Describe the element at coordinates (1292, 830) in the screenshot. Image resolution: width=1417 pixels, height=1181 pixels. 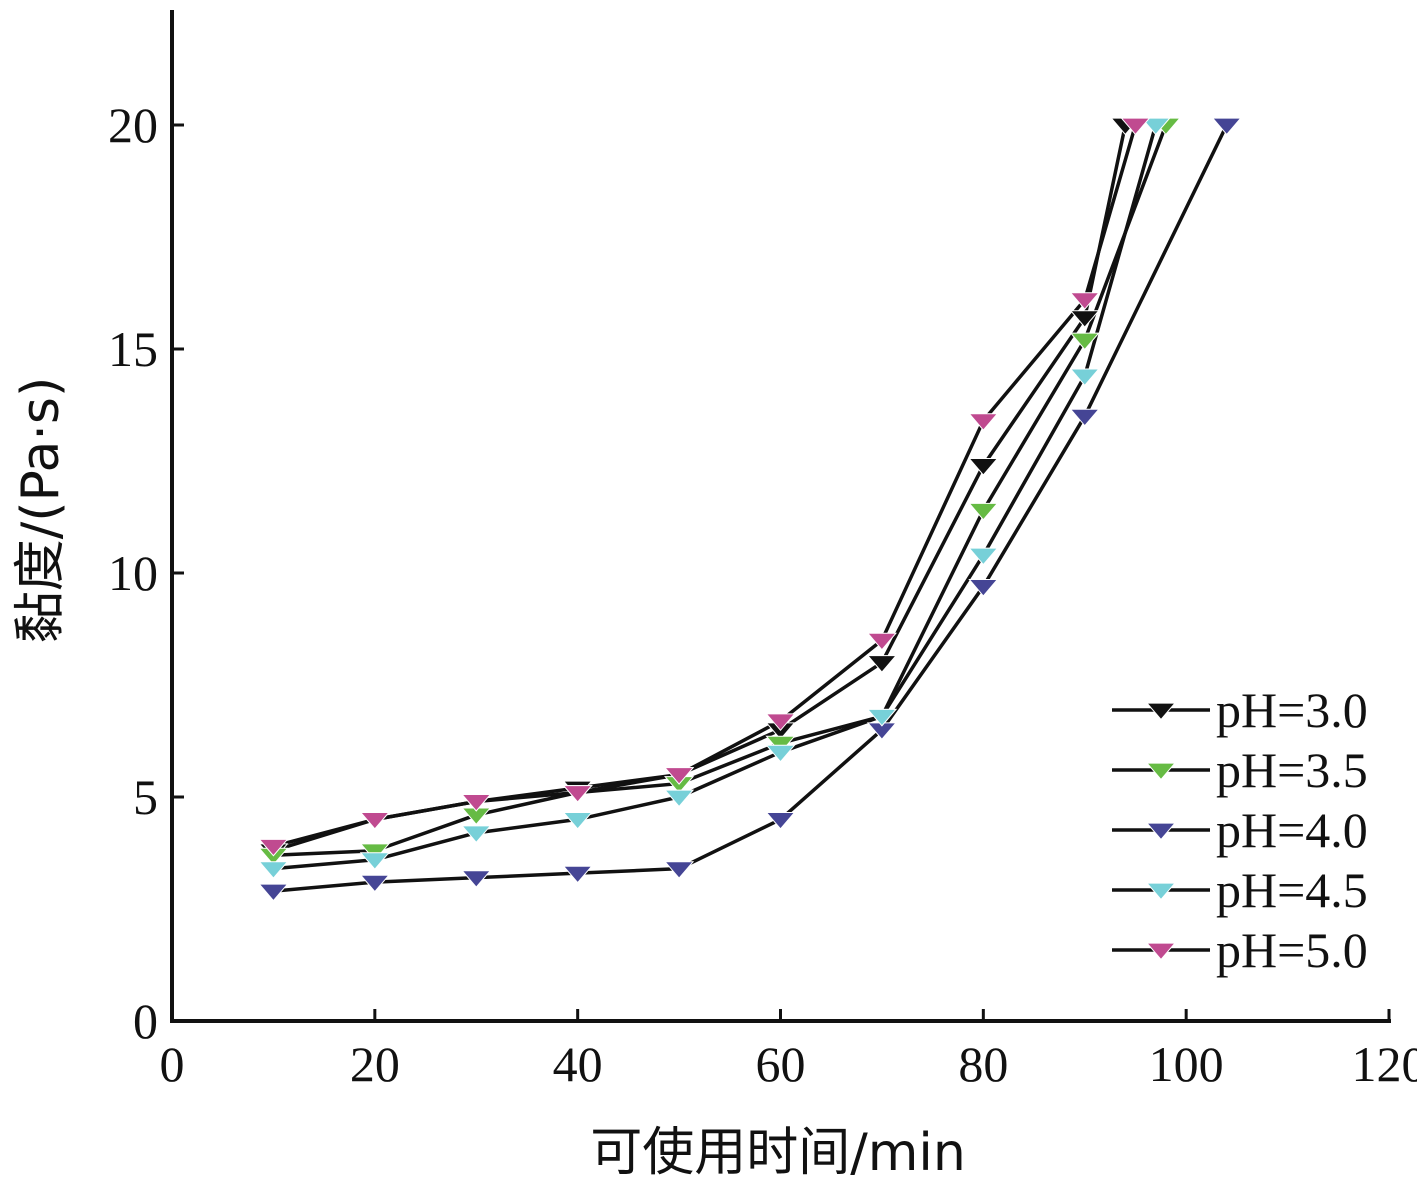
I see `legend-label: pH=4.0` at that location.